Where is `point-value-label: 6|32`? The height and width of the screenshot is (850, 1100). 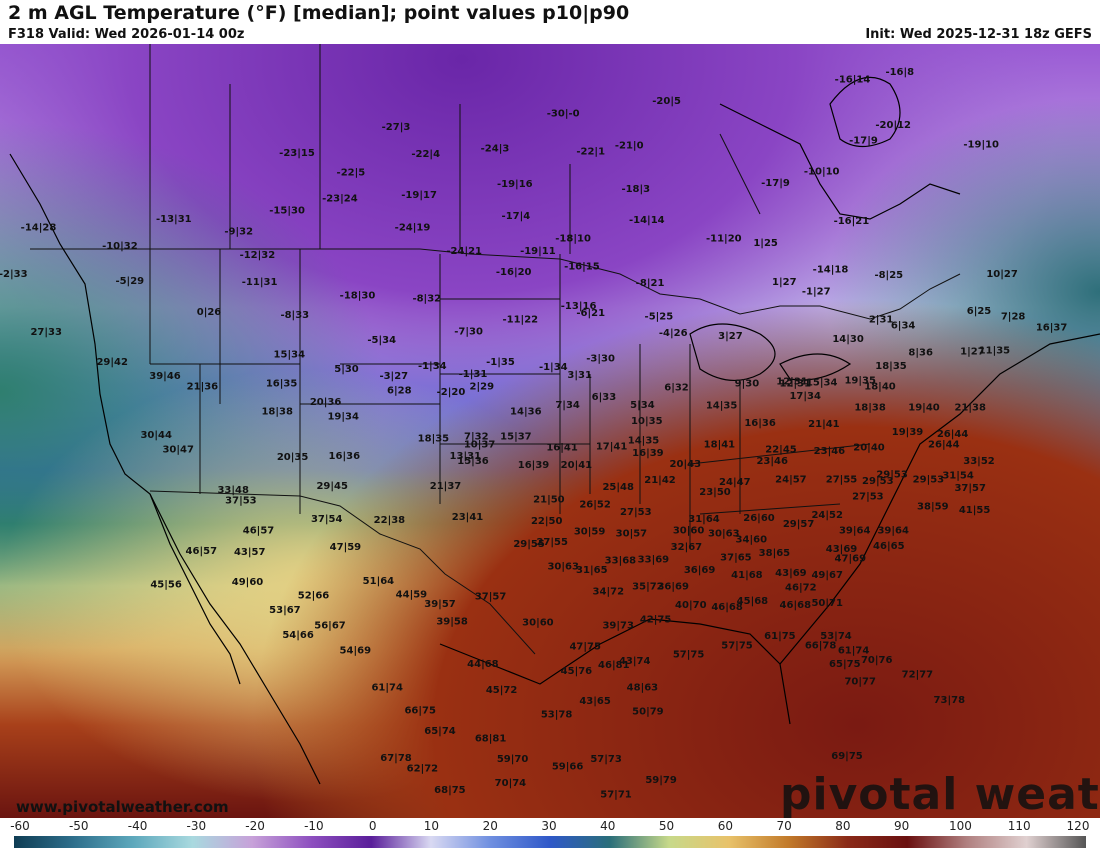
point-value-label: 6|32 is located at coordinates (676, 387).